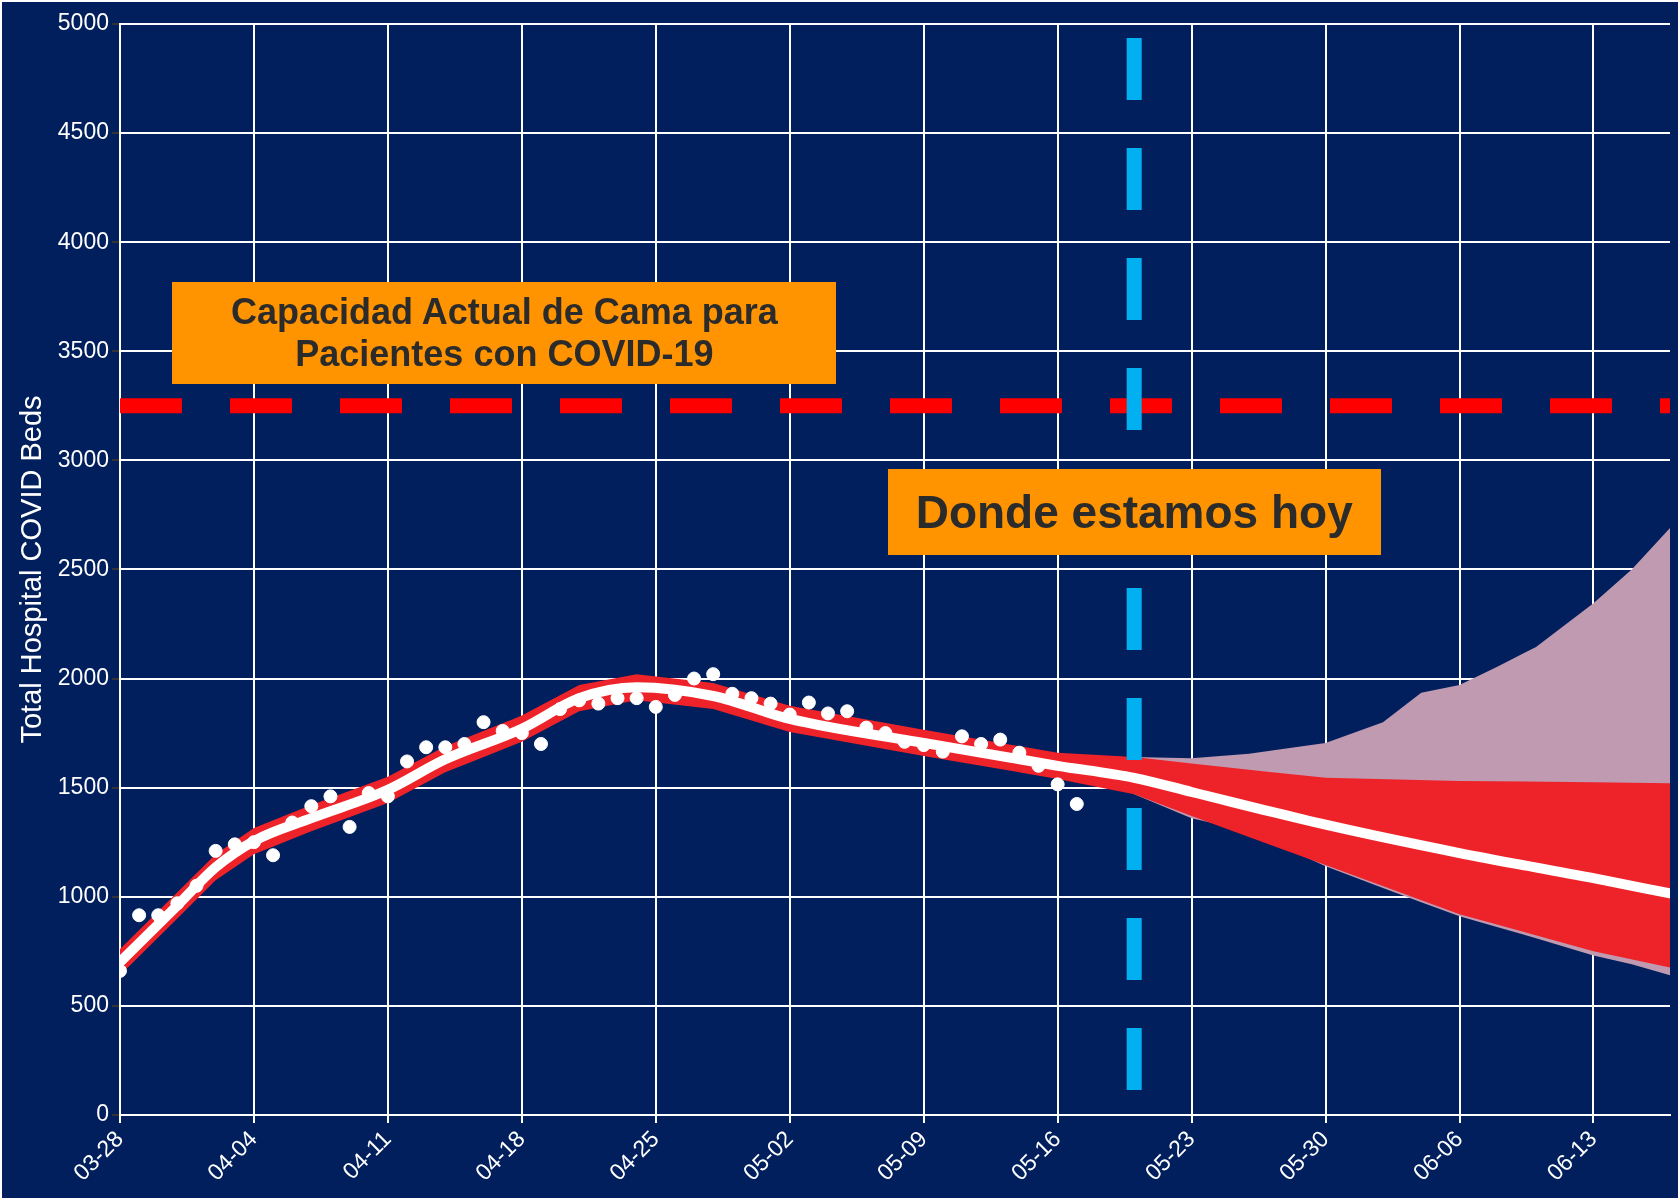 The image size is (1680, 1200). I want to click on y-tick-label: 5000, so click(83, 22).